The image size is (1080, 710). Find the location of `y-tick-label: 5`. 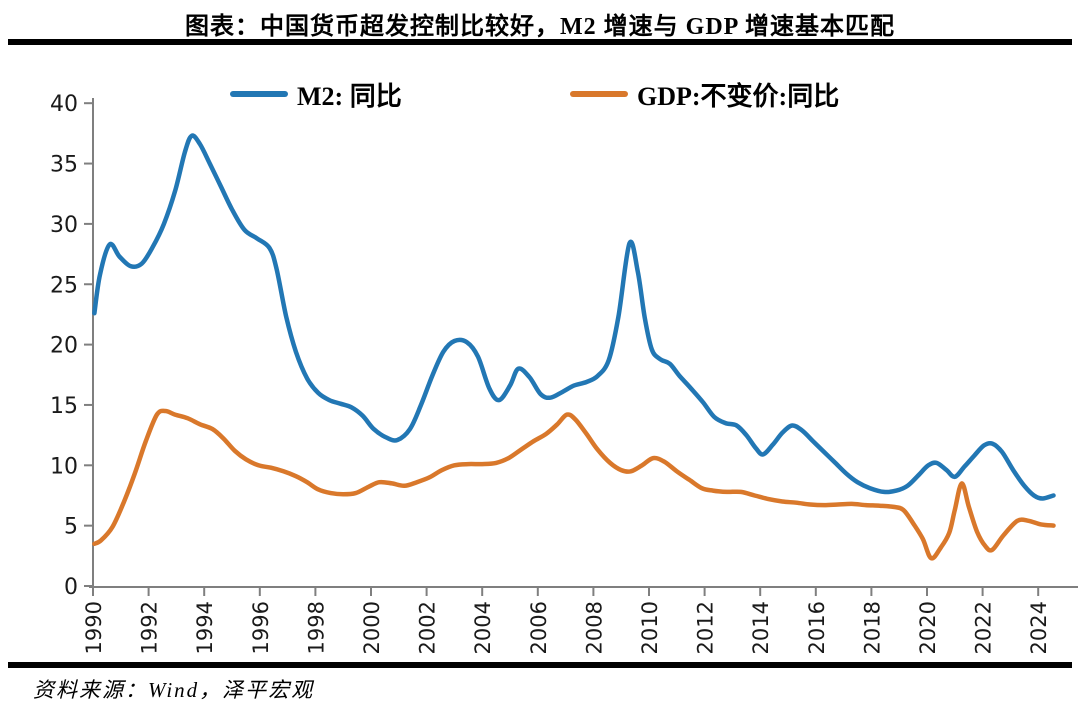

y-tick-label: 5 is located at coordinates (71, 527).